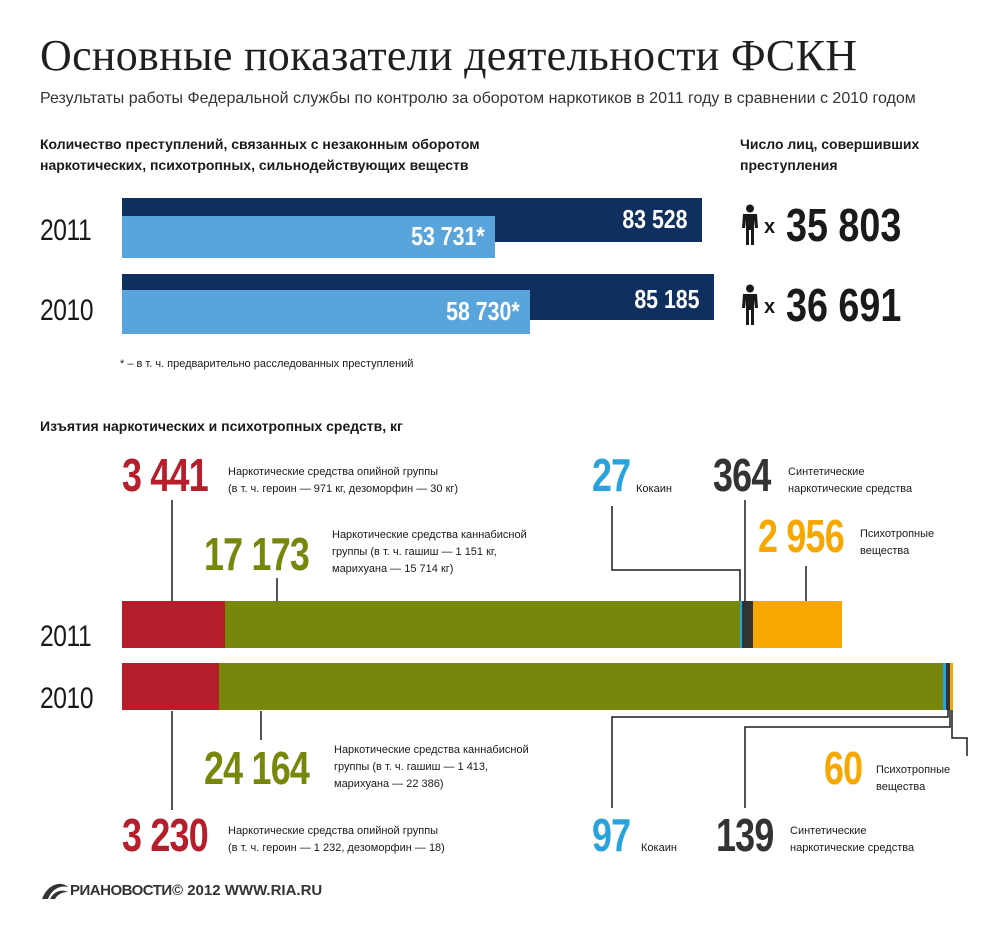 The height and width of the screenshot is (938, 1000). What do you see at coordinates (830, 144) in the screenshot?
I see `persons-heading-line1: Число лиц, совершивших` at bounding box center [830, 144].